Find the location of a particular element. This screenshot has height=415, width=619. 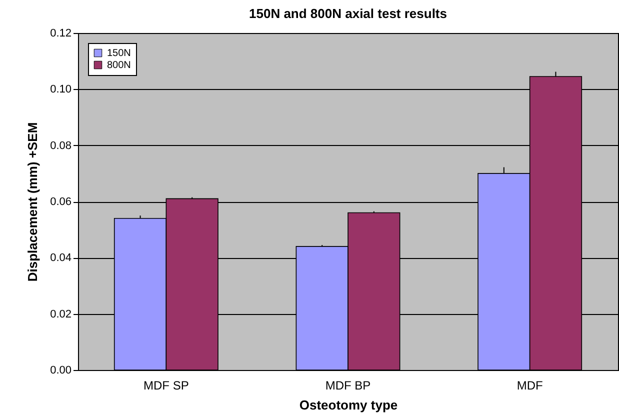

legend-label: 800N is located at coordinates (119, 65).